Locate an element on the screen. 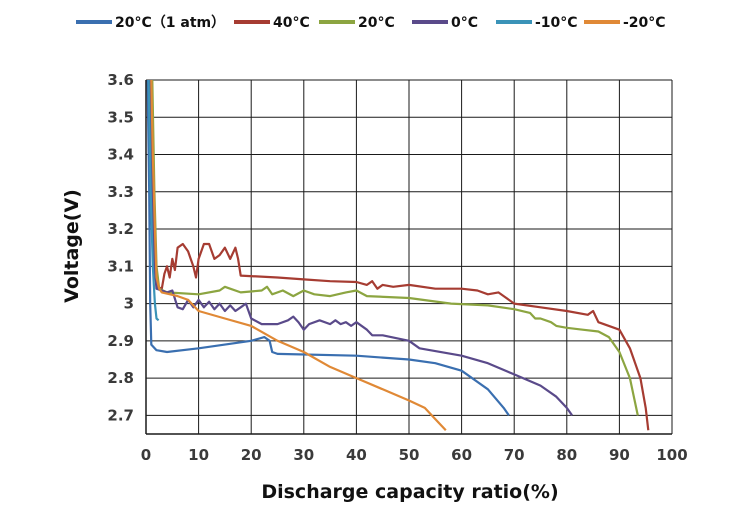 This screenshot has height=526, width=750. y-tick-label: 2.7 is located at coordinates (120, 415).